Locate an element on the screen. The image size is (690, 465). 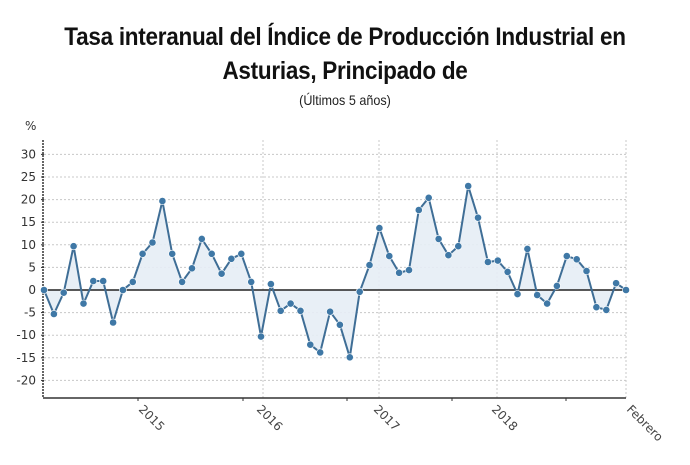
y-tick-label: 20 is located at coordinates (28, 200).